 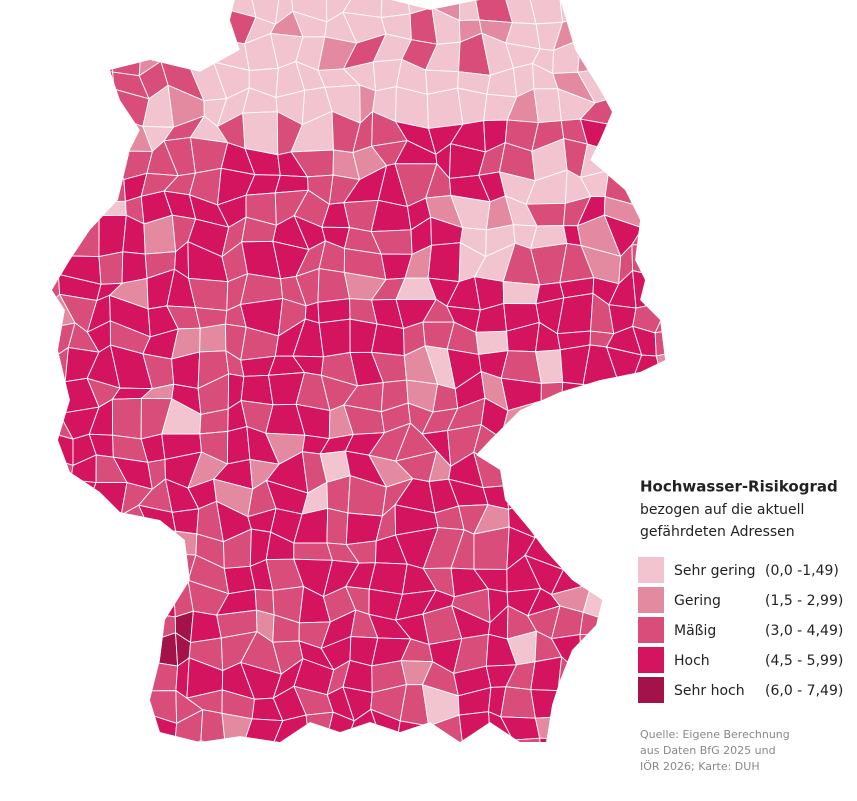 What do you see at coordinates (651, 570) in the screenshot?
I see `legend-swatch` at bounding box center [651, 570].